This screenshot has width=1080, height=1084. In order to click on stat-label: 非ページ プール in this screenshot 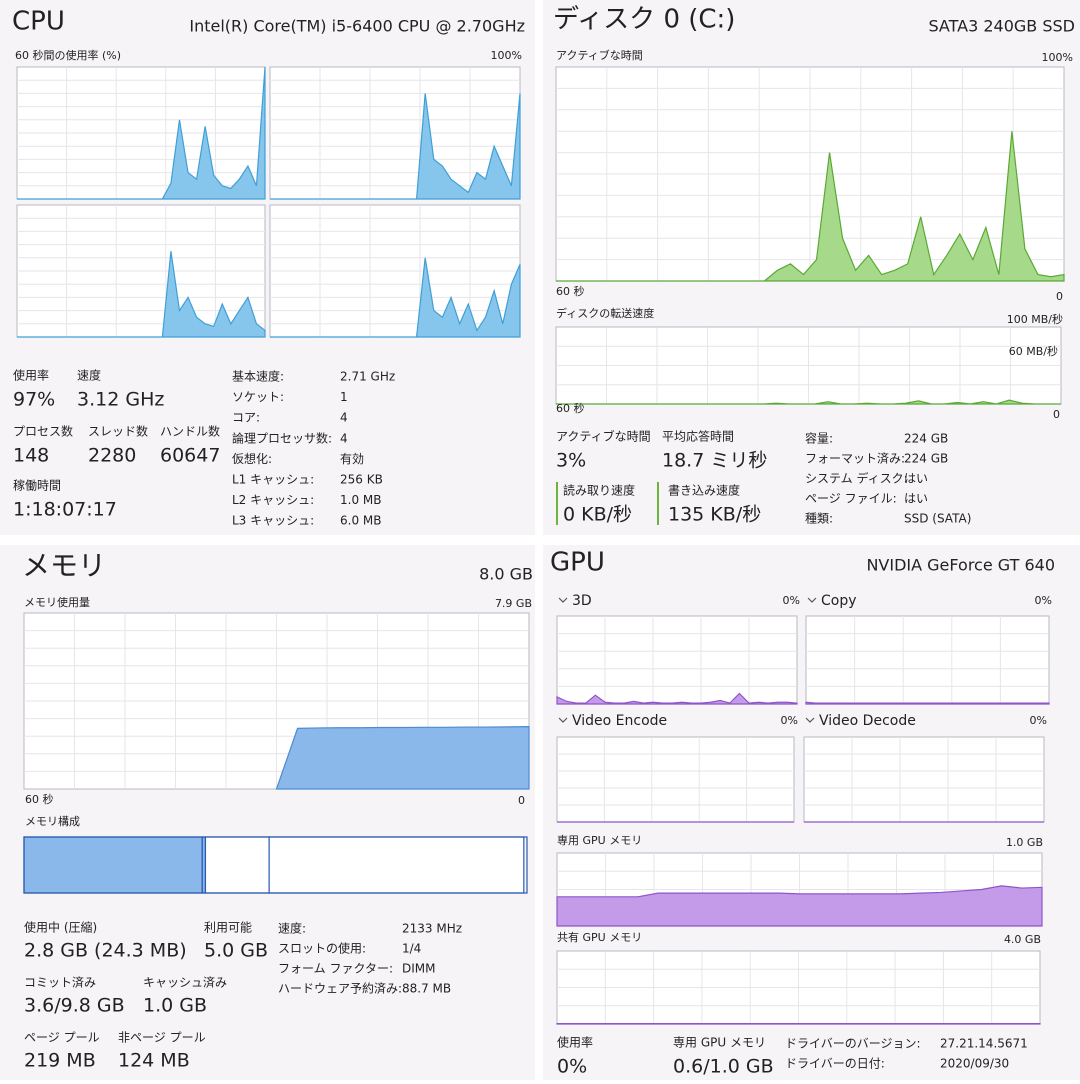, I will do `click(162, 1038)`.